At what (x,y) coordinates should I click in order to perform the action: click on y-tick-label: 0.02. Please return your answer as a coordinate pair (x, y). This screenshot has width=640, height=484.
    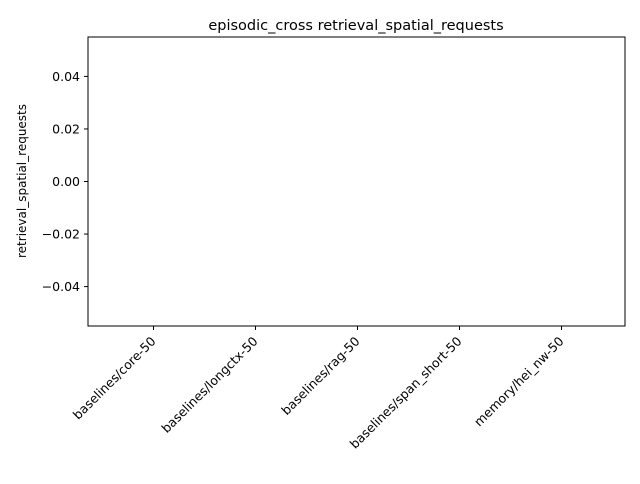
    Looking at the image, I should click on (66, 128).